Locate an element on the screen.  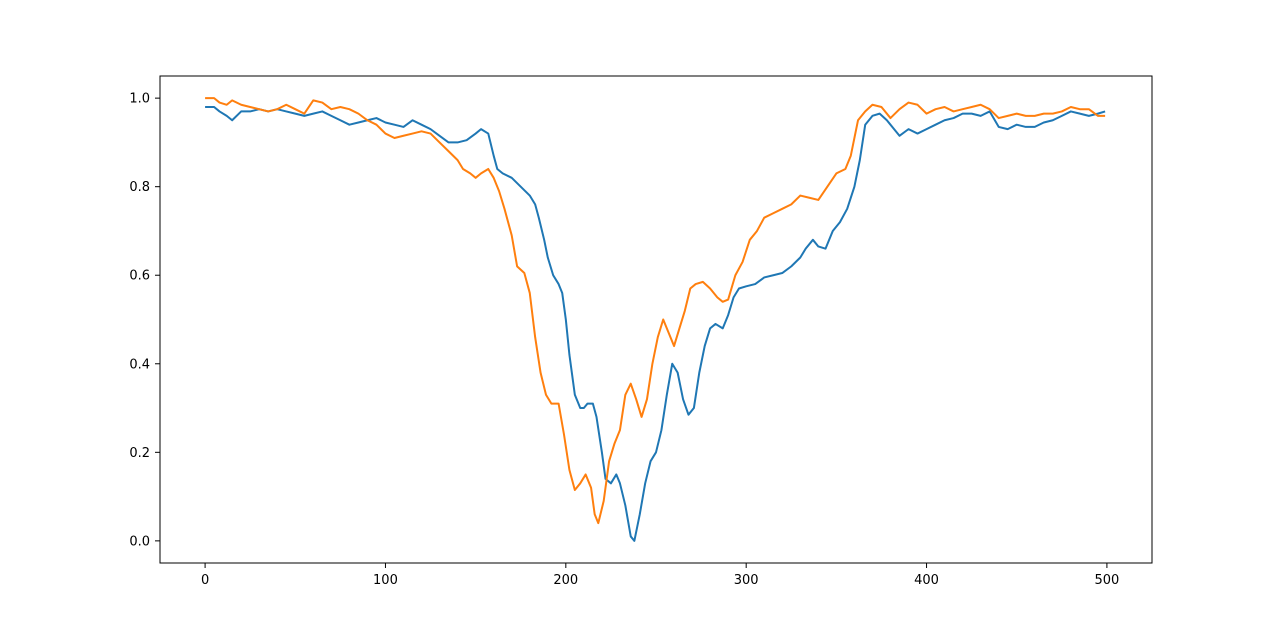
y-tick-label: 1.0 is located at coordinates (139, 99).